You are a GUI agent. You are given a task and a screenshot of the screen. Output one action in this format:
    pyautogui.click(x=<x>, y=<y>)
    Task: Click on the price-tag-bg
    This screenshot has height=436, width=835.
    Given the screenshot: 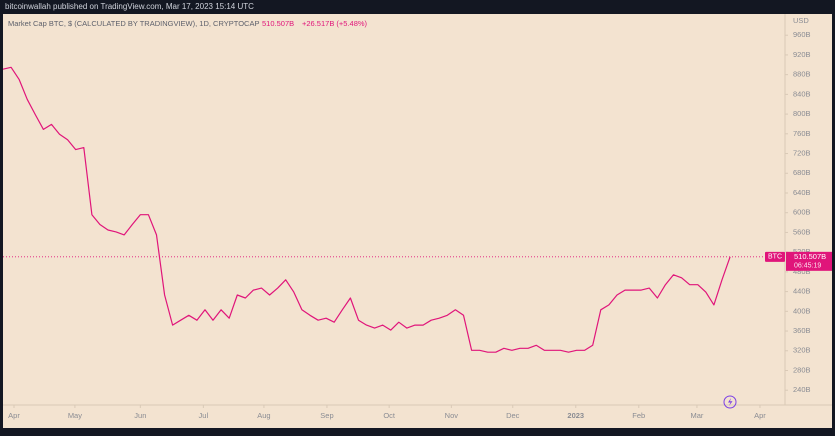 What is the action you would take?
    pyautogui.click(x=809, y=261)
    